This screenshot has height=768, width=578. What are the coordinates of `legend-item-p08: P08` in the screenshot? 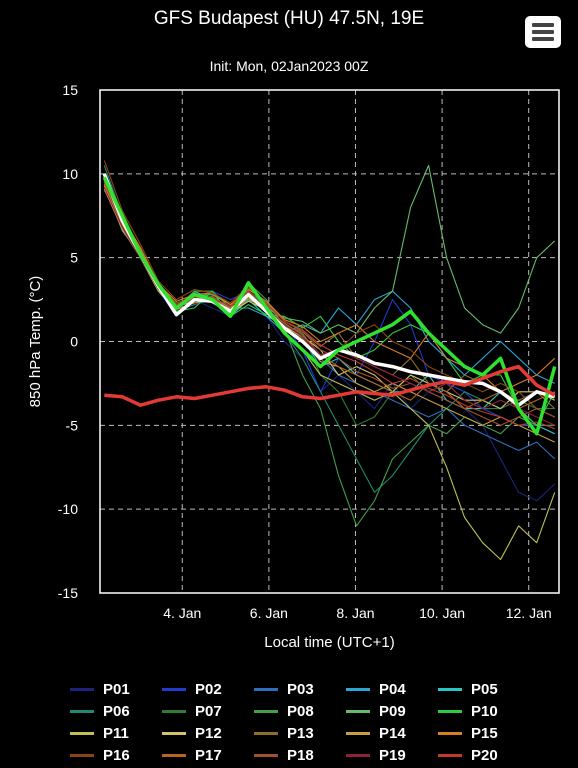 It's located at (284, 711).